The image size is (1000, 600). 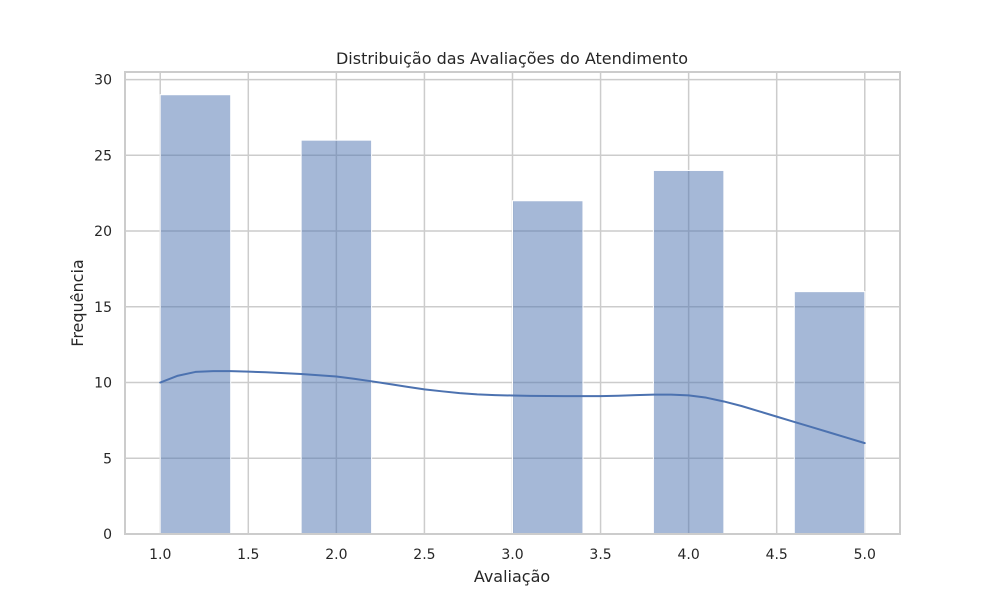 I want to click on y-tick-label: 25, so click(x=103, y=156).